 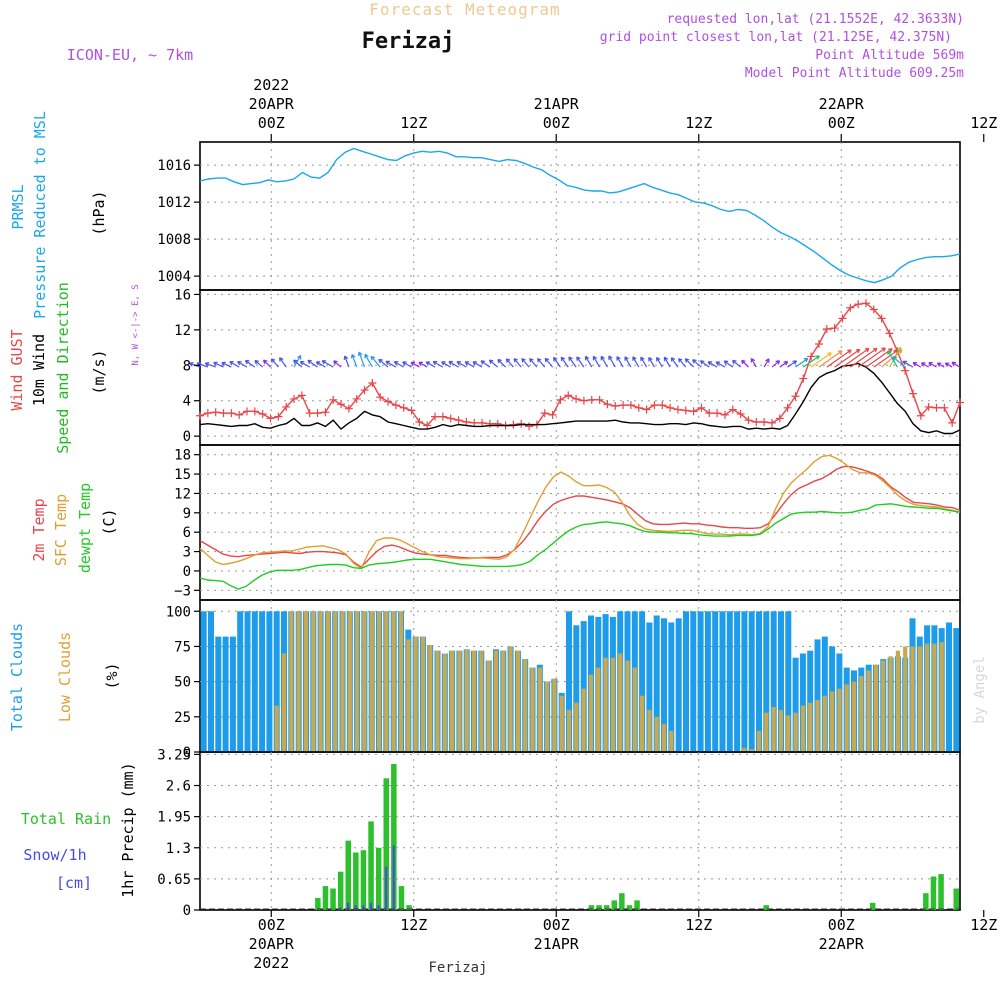 What do you see at coordinates (271, 925) in the screenshot?
I see `bottom-tick-label: 00Z` at bounding box center [271, 925].